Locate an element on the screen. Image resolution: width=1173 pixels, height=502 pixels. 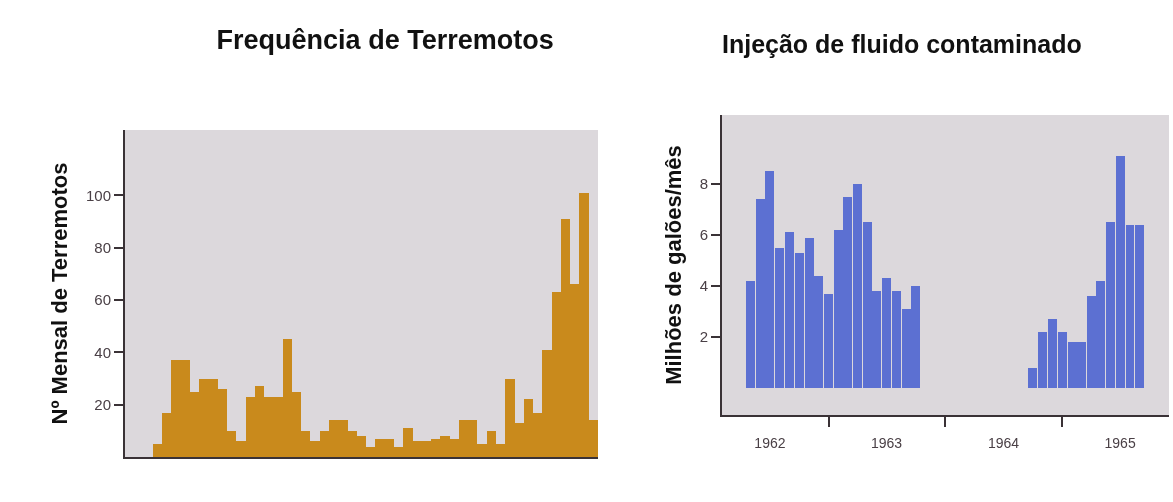
y-tick-label: 60 is located at coordinates (102, 300).